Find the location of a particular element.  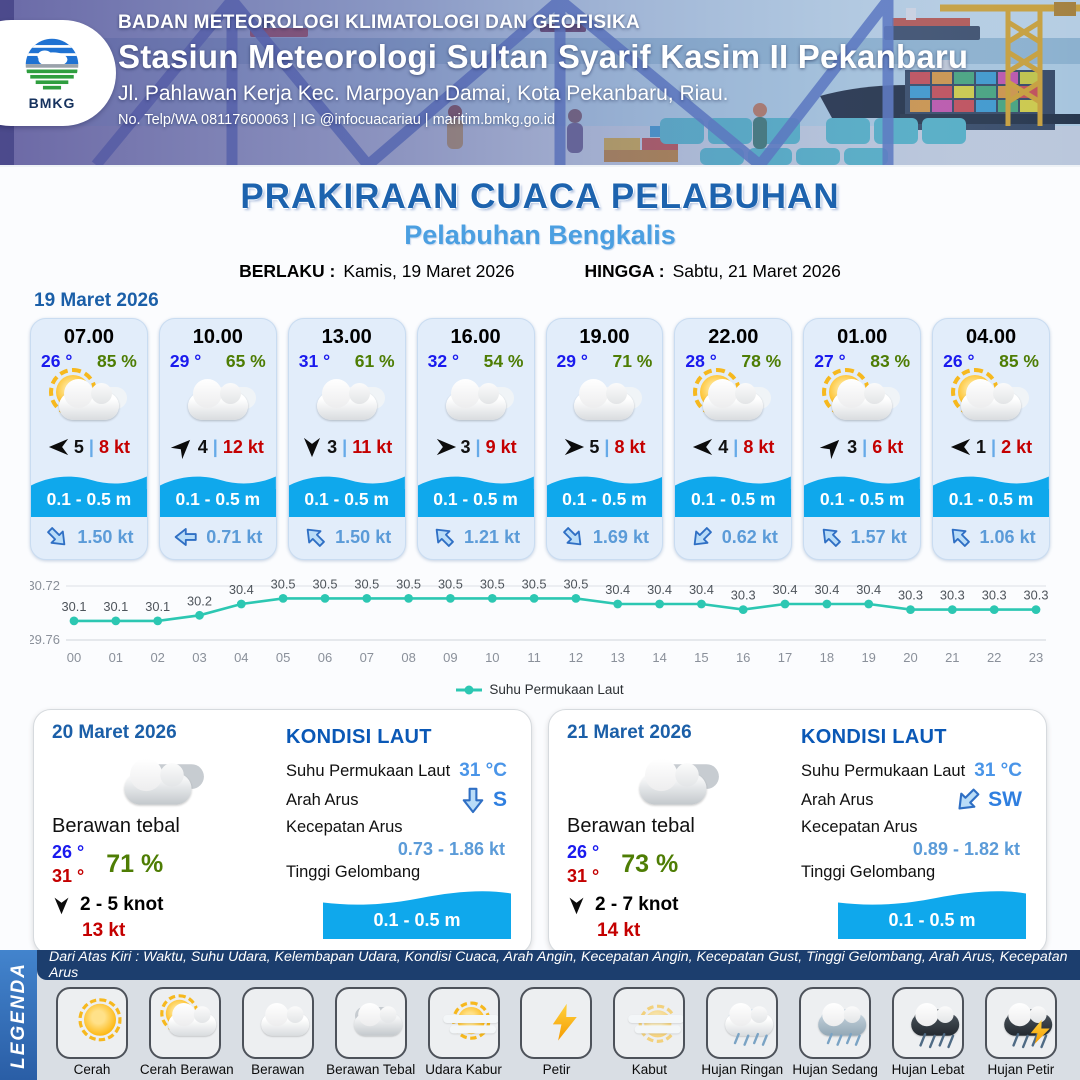

svg-text: 10 is located at coordinates (492, 657).